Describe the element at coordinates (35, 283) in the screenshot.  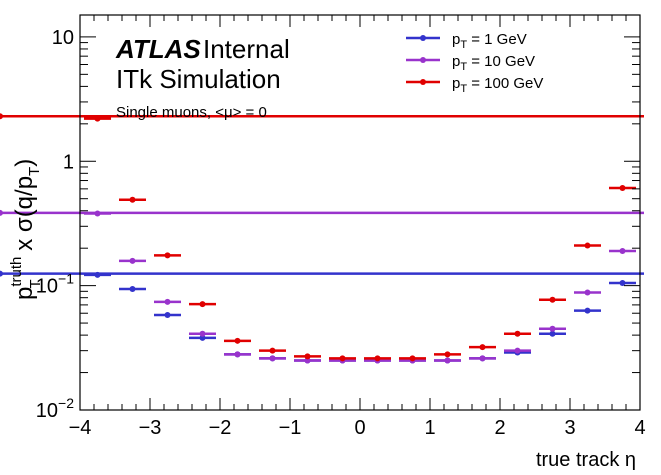
I see `y-axis-label-sub: T` at that location.